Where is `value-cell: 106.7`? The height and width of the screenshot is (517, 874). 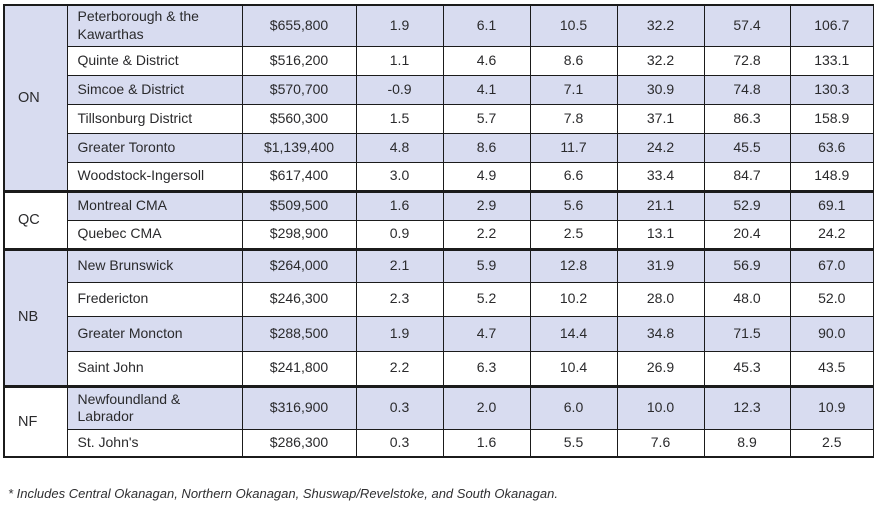
value-cell: 106.7 is located at coordinates (831, 25).